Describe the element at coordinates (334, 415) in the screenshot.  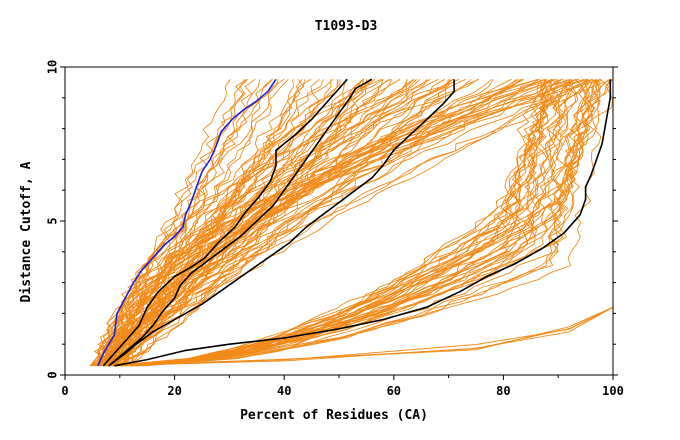
I see `x-axis-label: Percent of Residues (CA)` at that location.